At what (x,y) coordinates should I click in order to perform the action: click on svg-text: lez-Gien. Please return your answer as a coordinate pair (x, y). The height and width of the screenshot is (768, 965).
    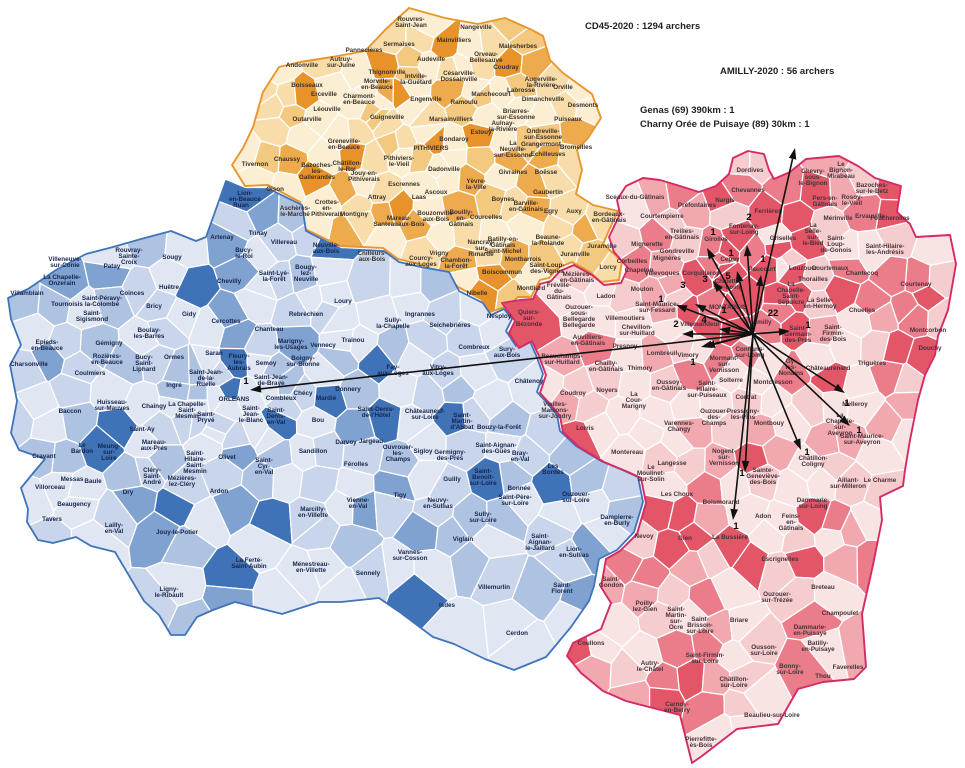
    Looking at the image, I should click on (645, 609).